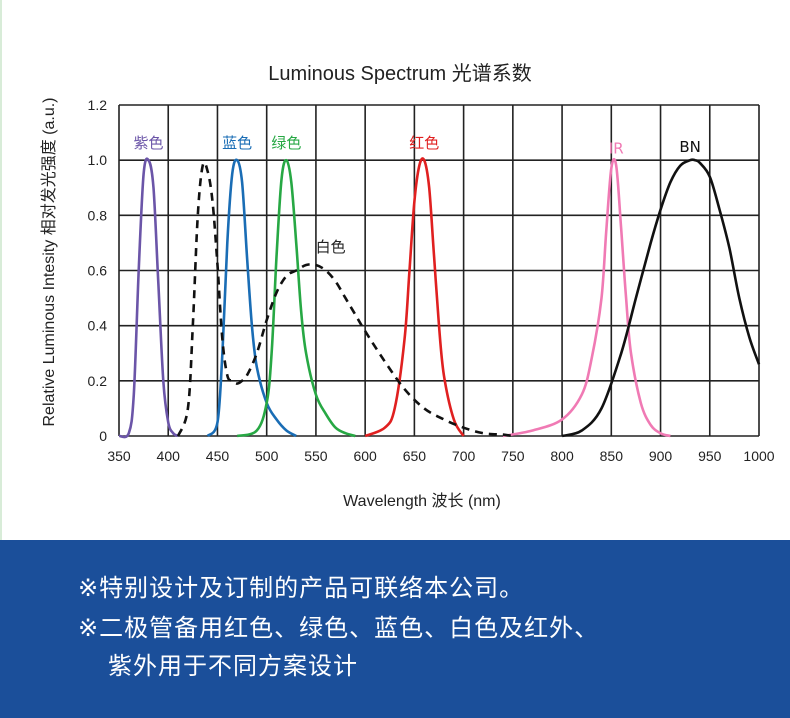 Image resolution: width=790 pixels, height=718 pixels. I want to click on series-label: 白色, so click(331, 247).